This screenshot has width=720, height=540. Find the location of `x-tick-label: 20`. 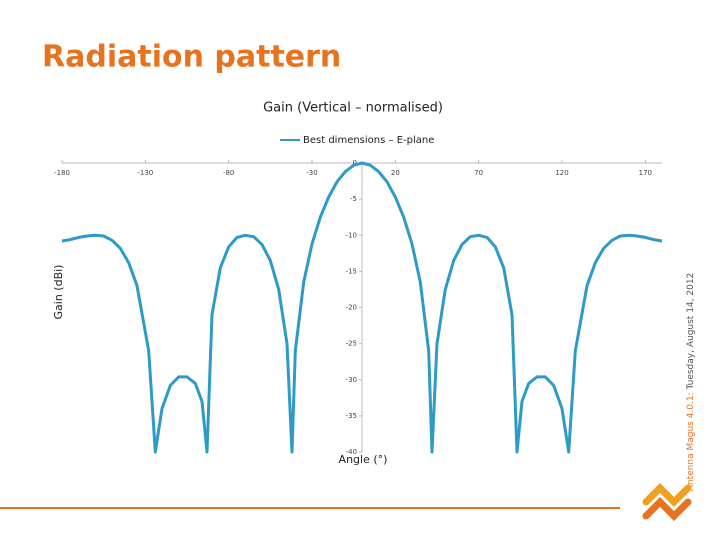

x-tick-label: 20 is located at coordinates (395, 173).